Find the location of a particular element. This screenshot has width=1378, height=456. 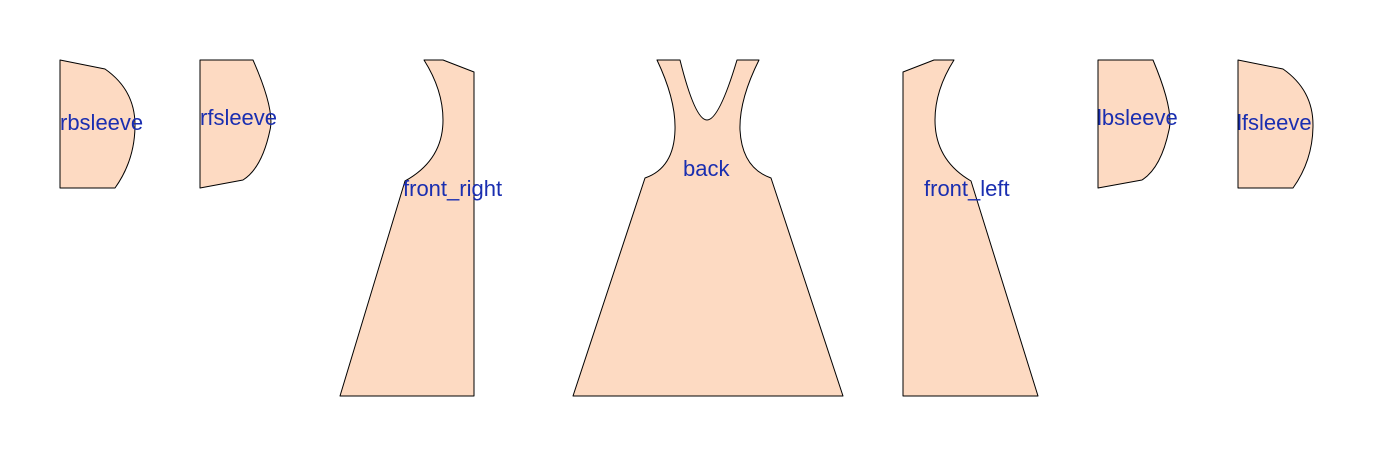

lbsleeve-shape is located at coordinates (1134, 124).